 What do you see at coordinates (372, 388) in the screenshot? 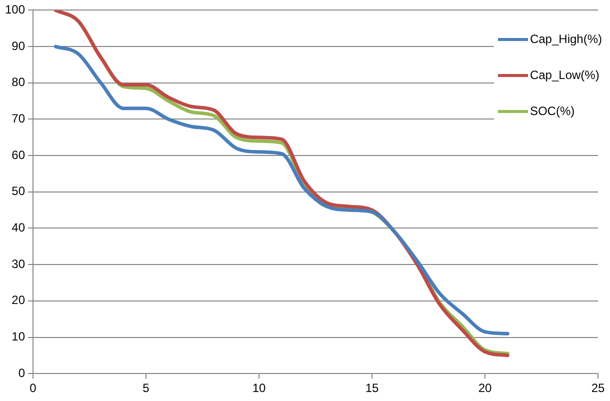
I see `x-tick-label: 15` at bounding box center [372, 388].